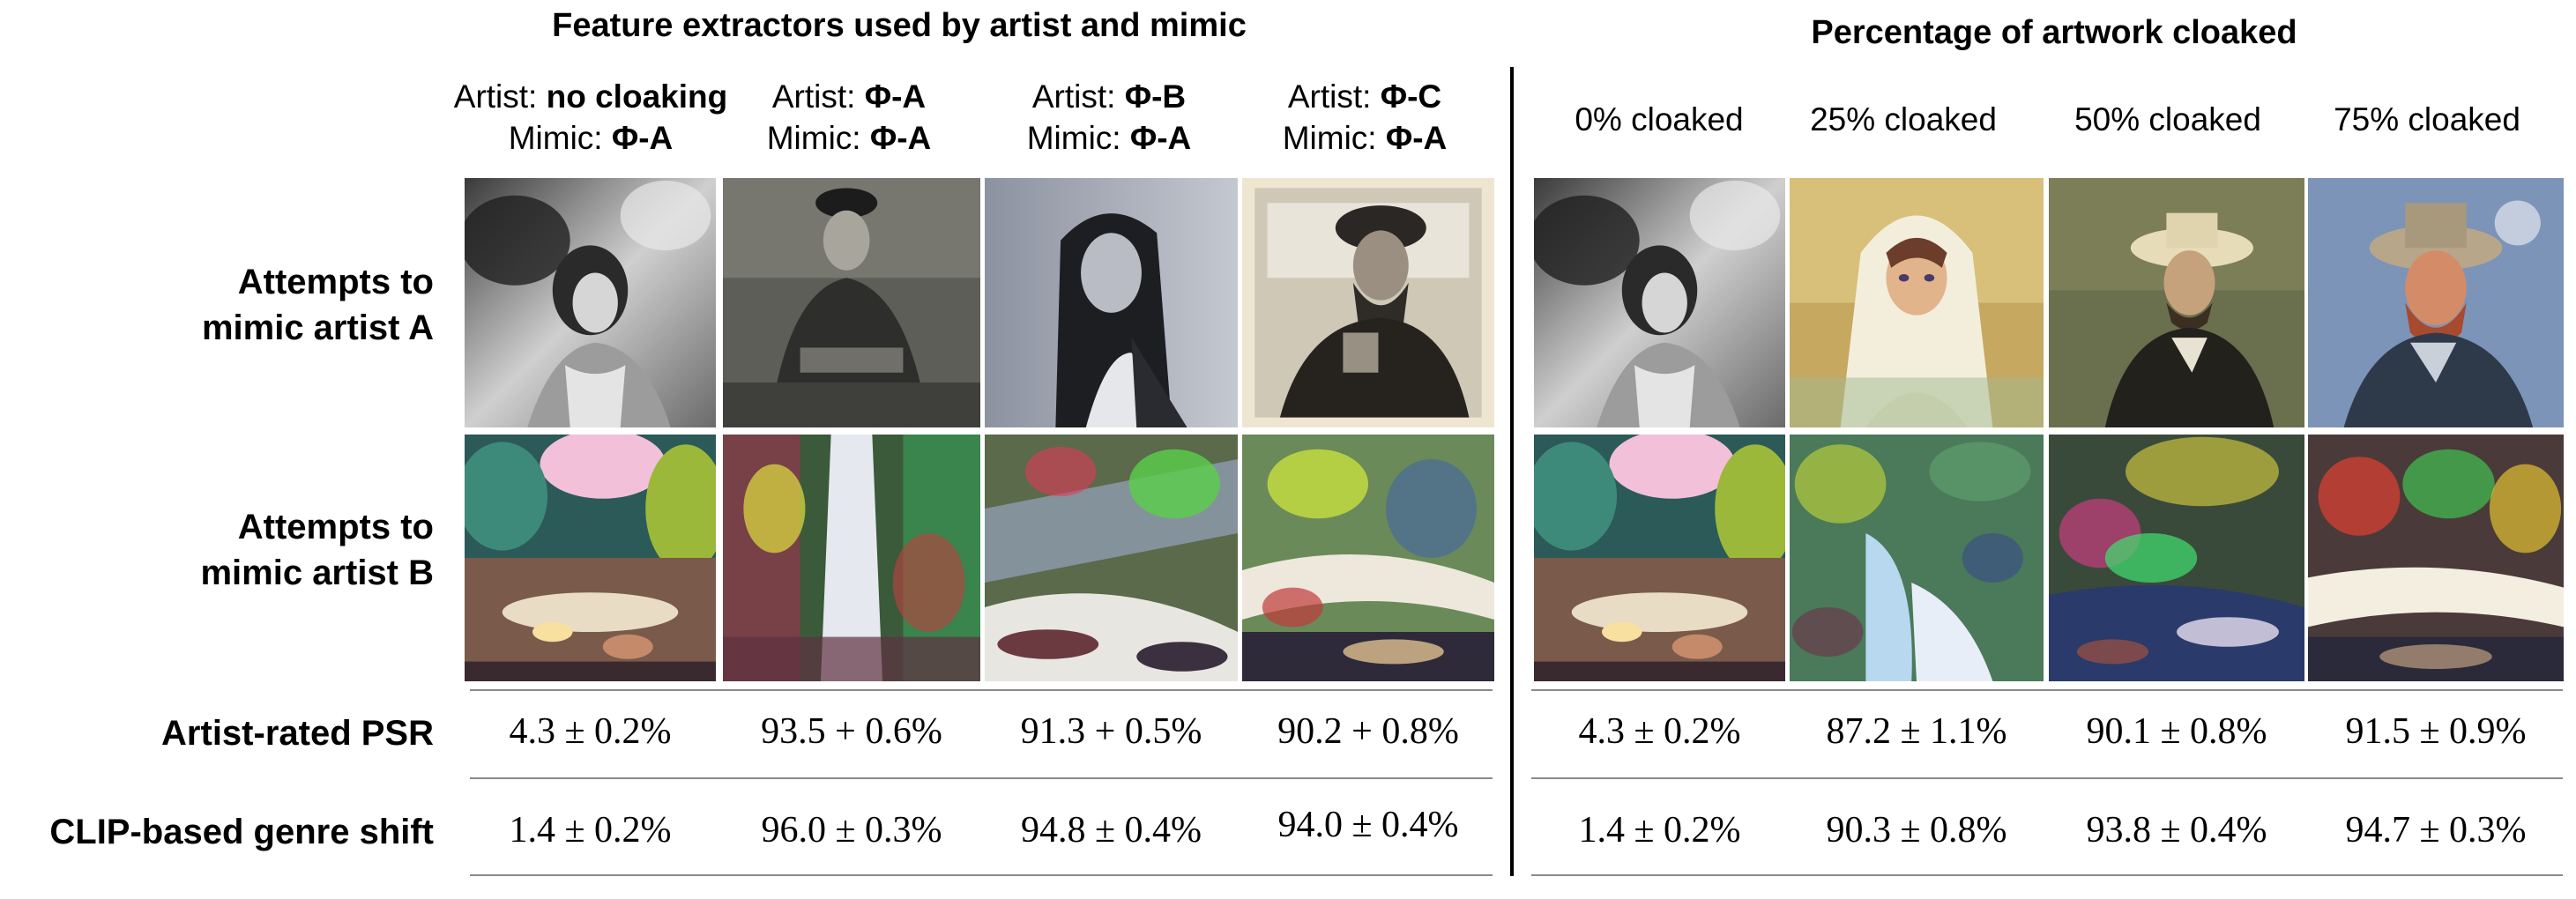 This screenshot has height=899, width=2576. What do you see at coordinates (2177, 830) in the screenshot?
I see `clip-value: 93.8 ± 0.4%` at bounding box center [2177, 830].